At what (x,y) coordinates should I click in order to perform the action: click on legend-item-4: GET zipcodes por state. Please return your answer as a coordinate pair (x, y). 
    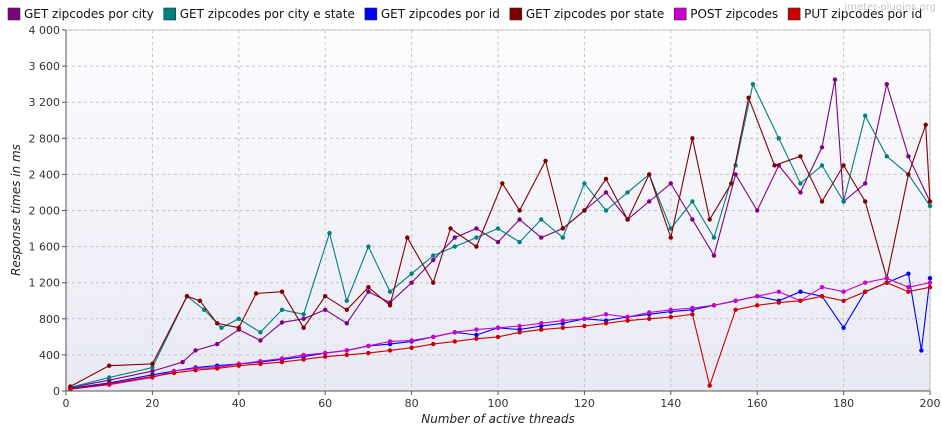
    Looking at the image, I should click on (586, 14).